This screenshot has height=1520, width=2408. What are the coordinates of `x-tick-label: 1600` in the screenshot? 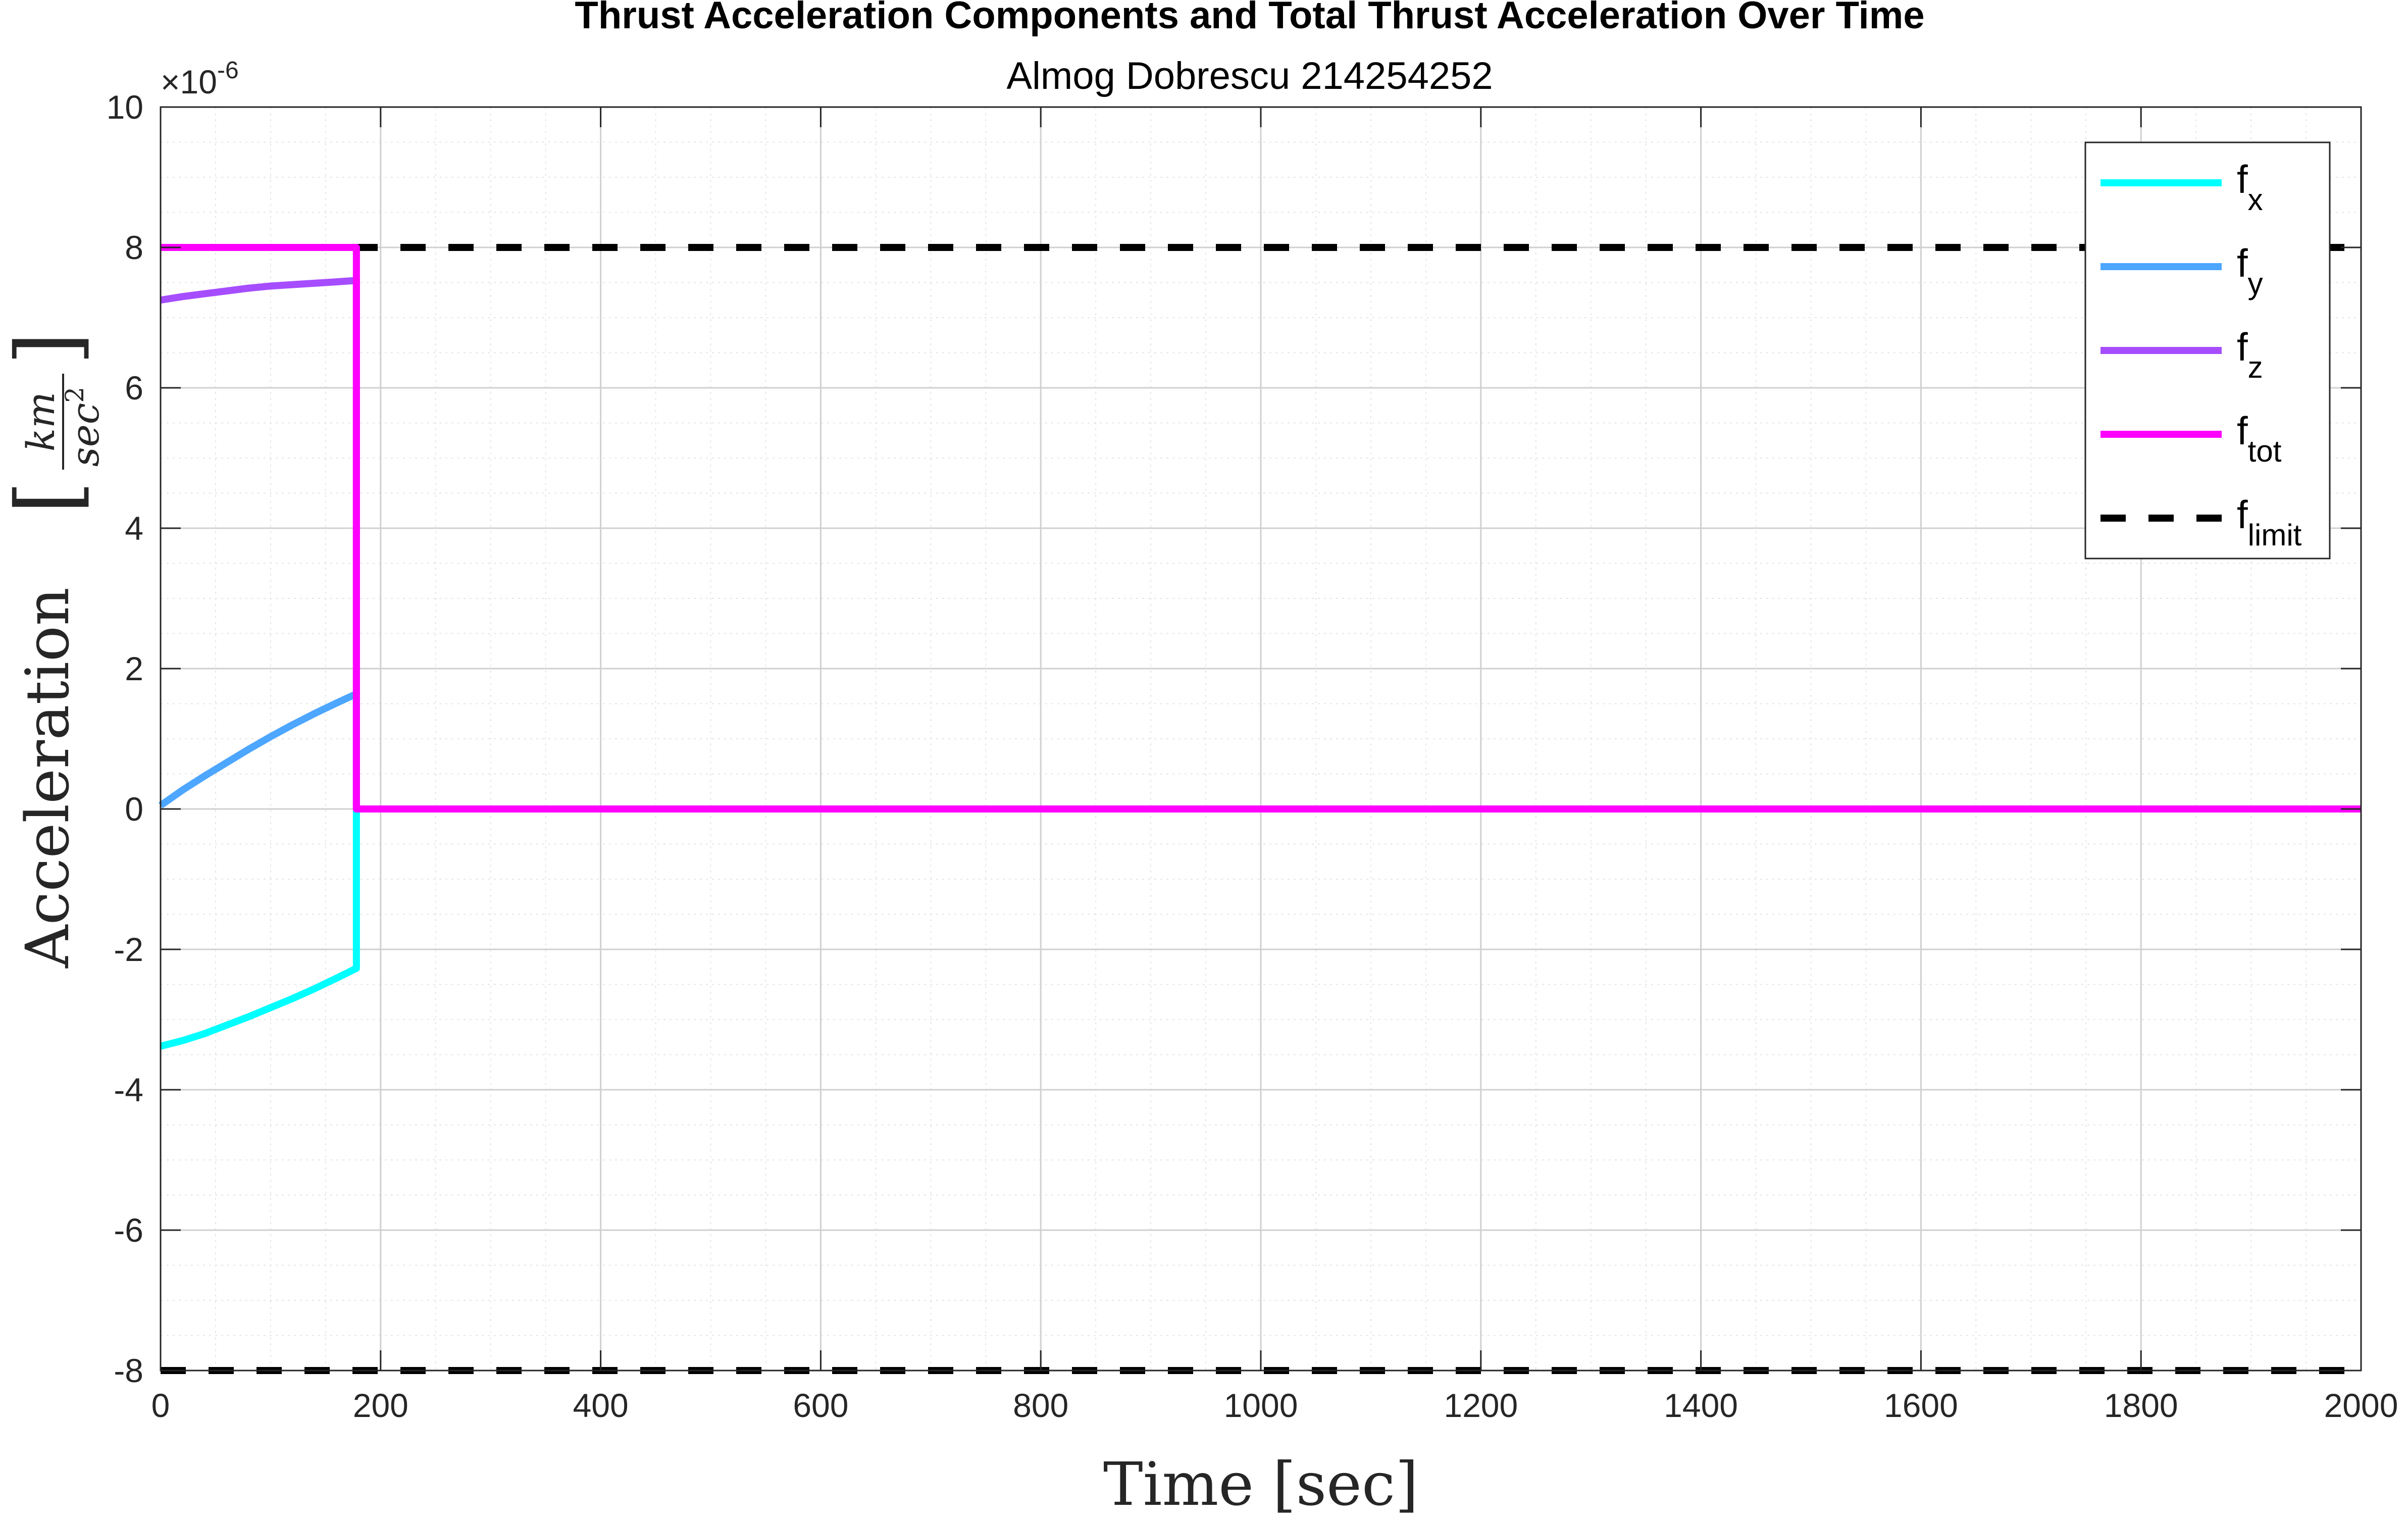 It's located at (1921, 1405).